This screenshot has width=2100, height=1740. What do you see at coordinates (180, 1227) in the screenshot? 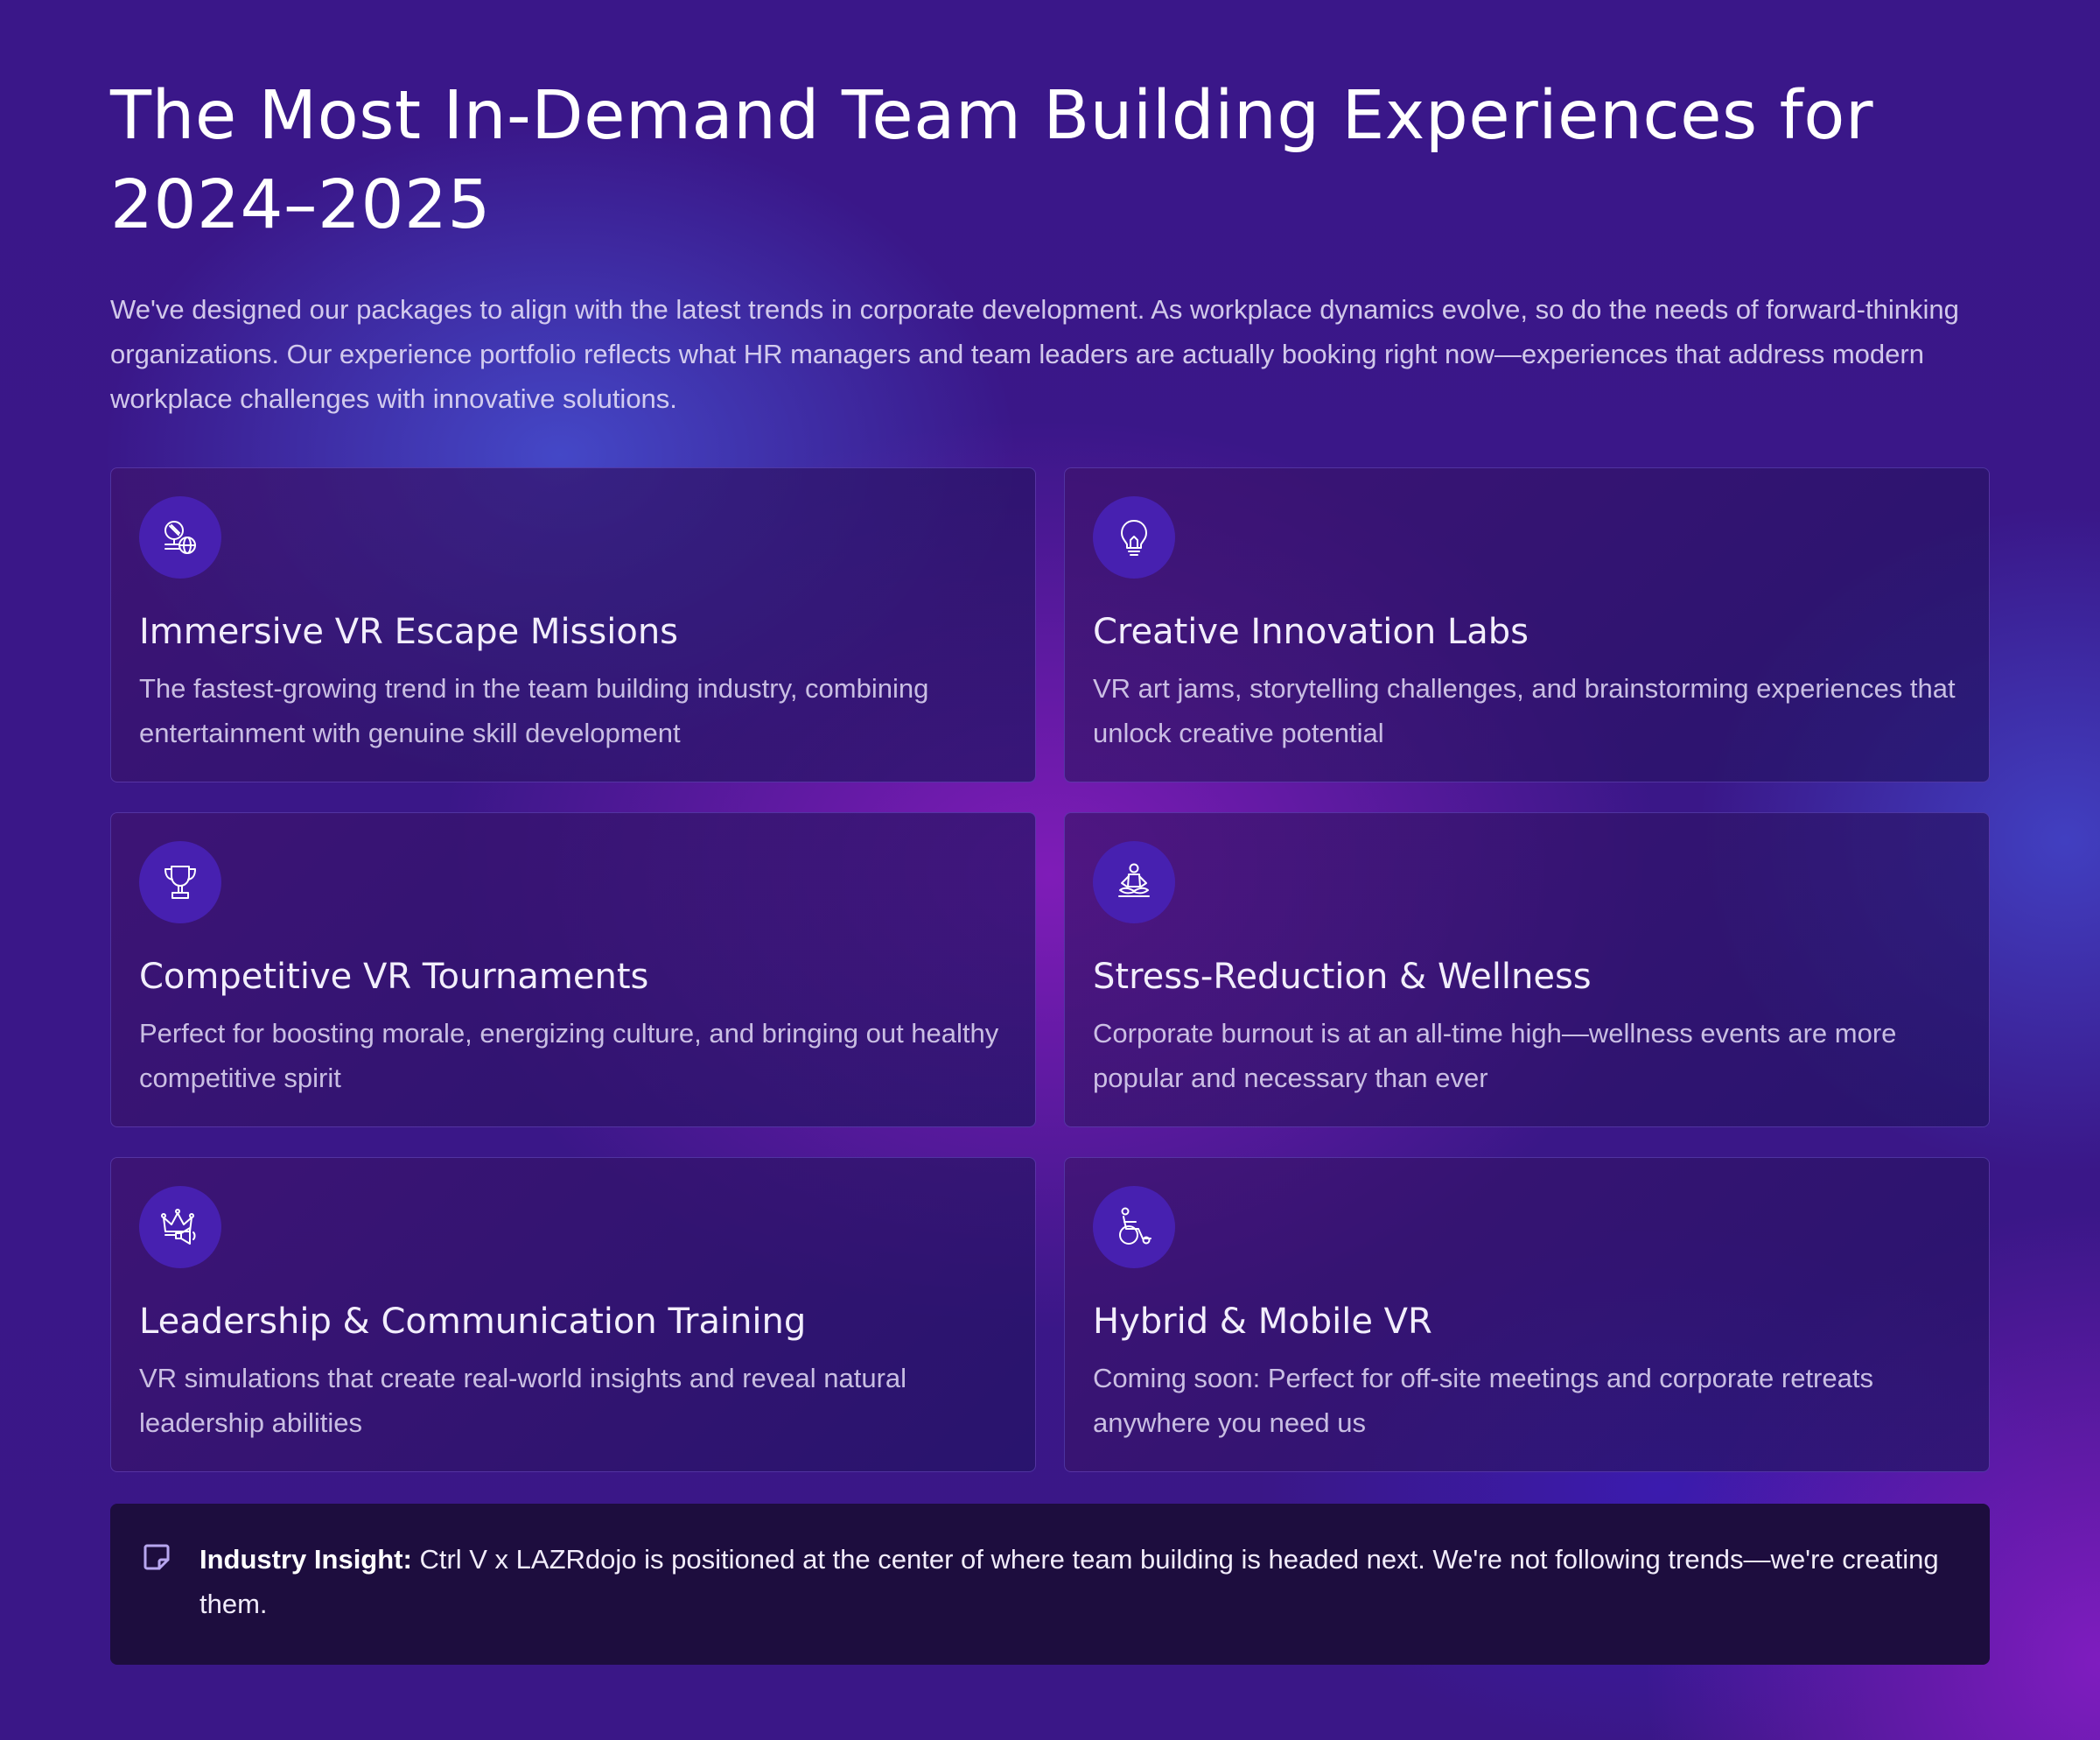
I see `crown-megaphone-icon` at bounding box center [180, 1227].